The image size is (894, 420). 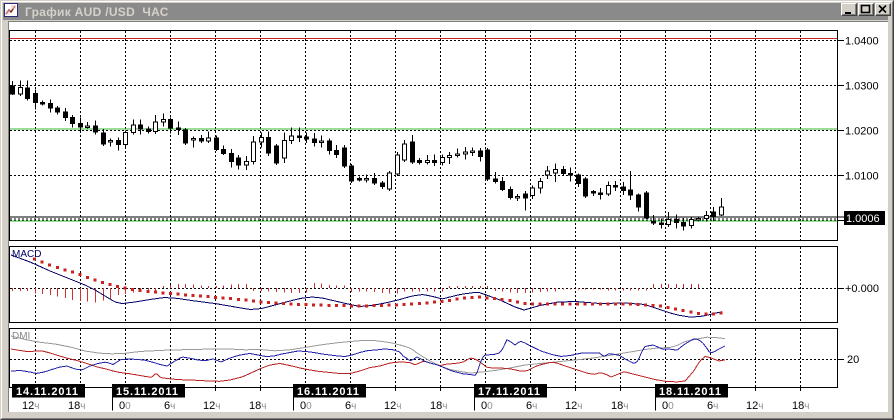 What do you see at coordinates (509, 392) in the screenshot?
I see `svg-text: 17.11.2011` at bounding box center [509, 392].